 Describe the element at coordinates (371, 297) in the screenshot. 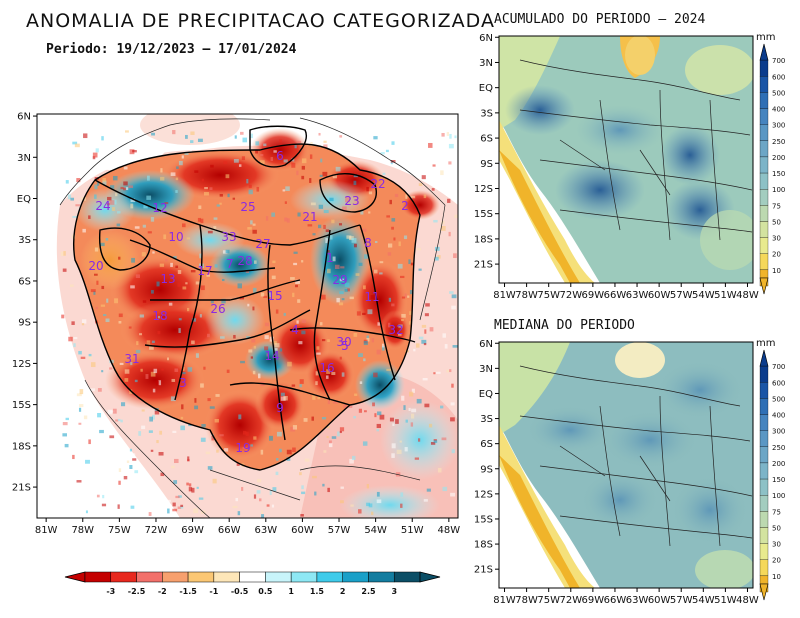

I see `basin-label: 11` at that location.